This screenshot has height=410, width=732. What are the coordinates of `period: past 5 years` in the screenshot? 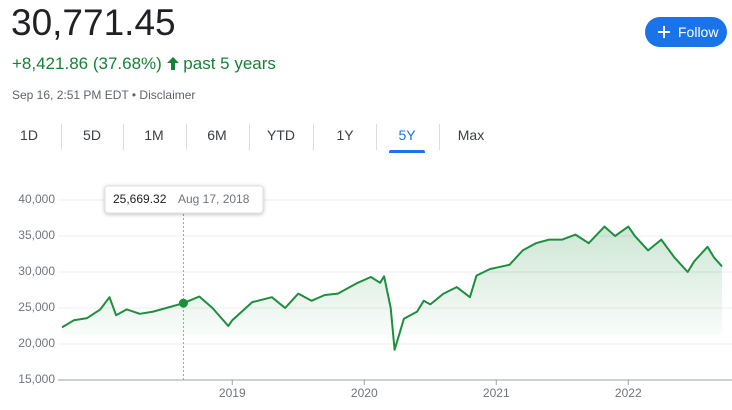 It's located at (229, 63).